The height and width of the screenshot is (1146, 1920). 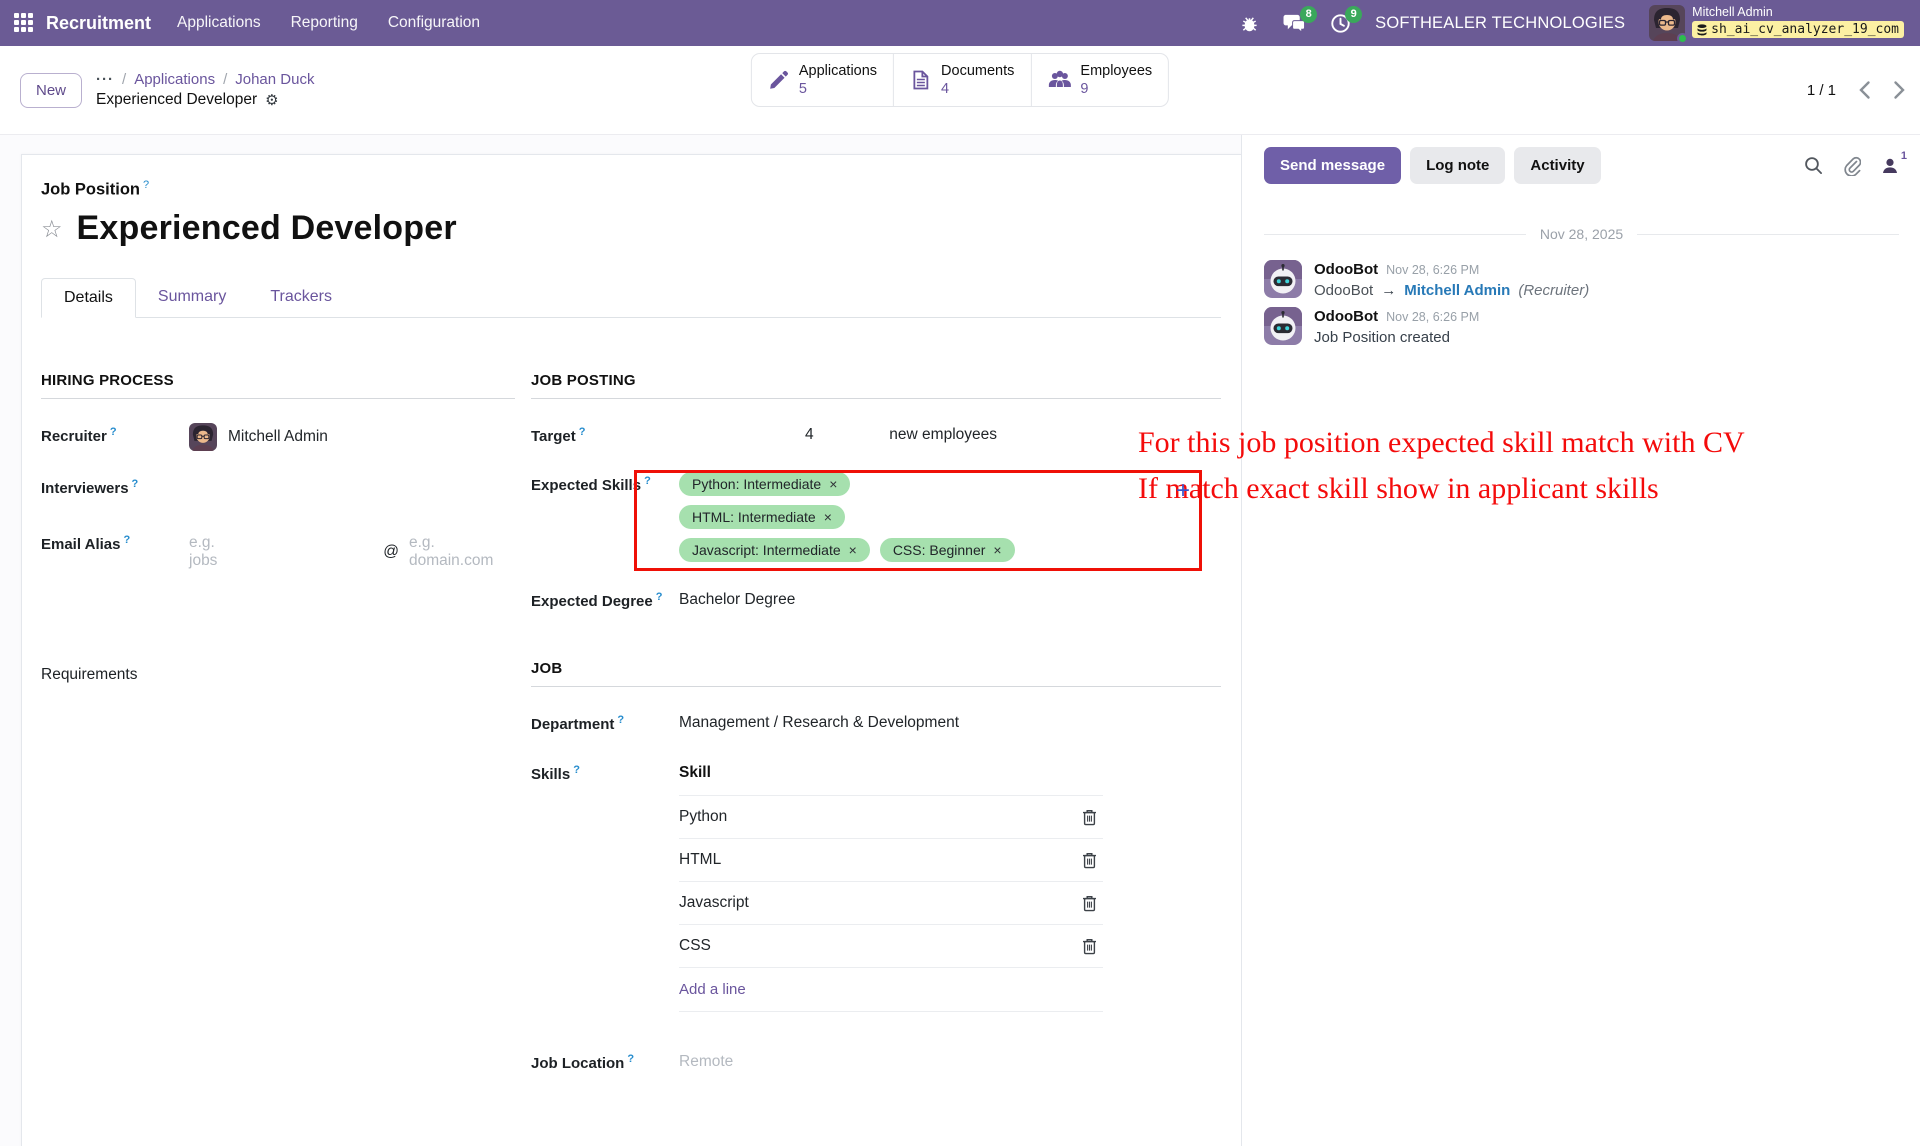 What do you see at coordinates (89, 675) in the screenshot?
I see `requirements-label: Requirements` at bounding box center [89, 675].